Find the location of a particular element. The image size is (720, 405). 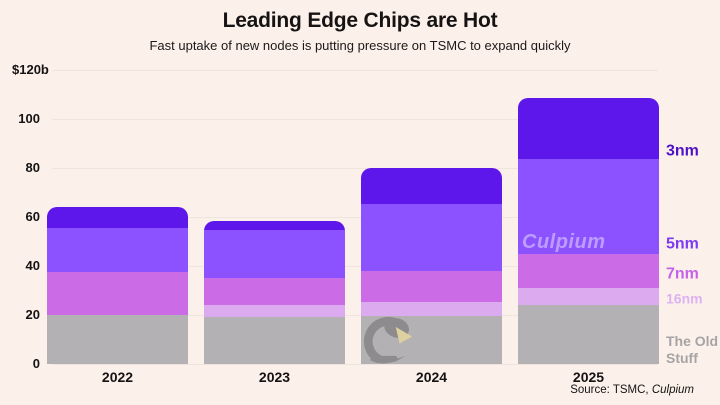

y-axis-tick-label: 60 is located at coordinates (32, 216).